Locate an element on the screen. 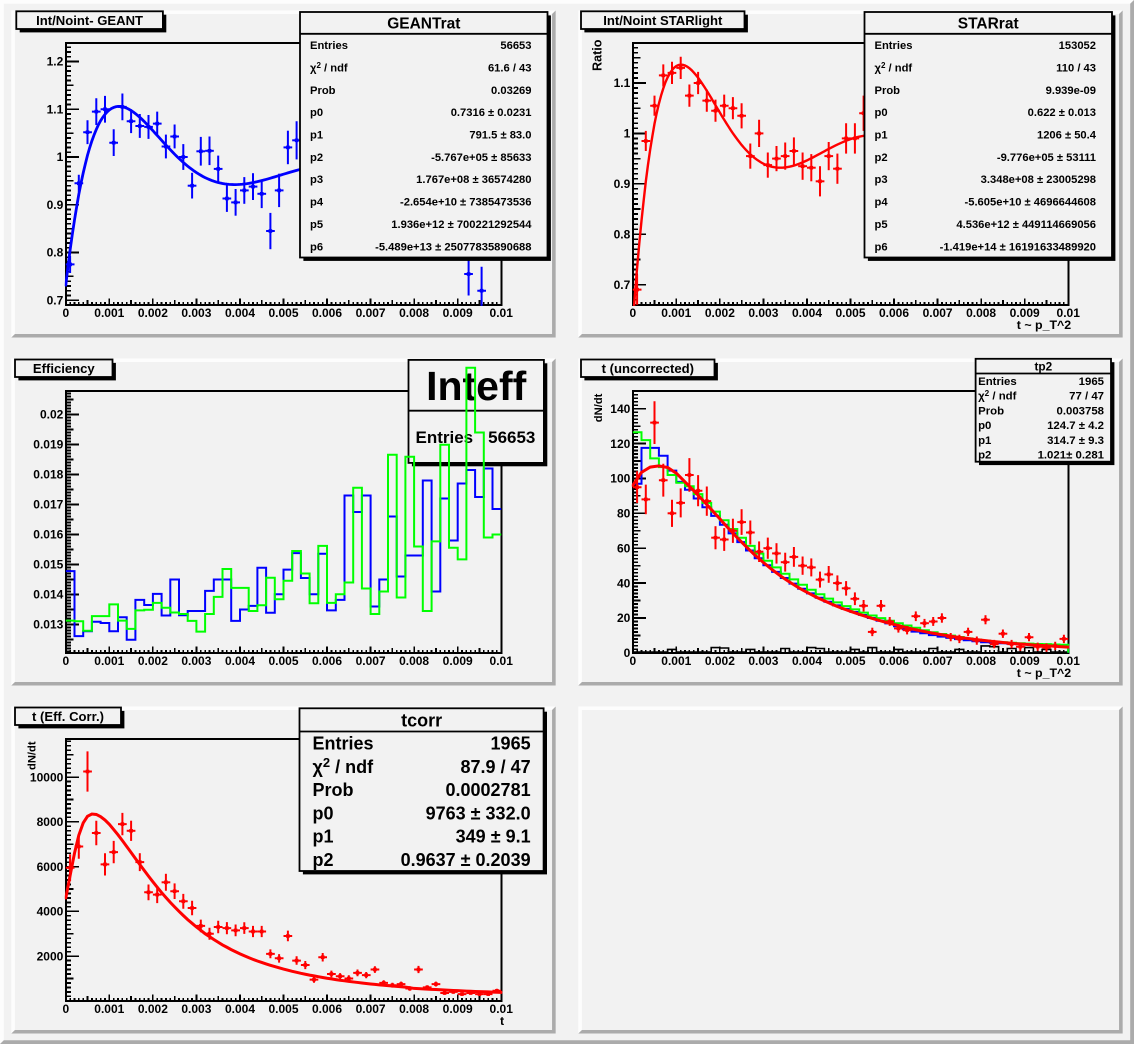 The height and width of the screenshot is (1044, 1134). svg-text: STARrat is located at coordinates (988, 24).